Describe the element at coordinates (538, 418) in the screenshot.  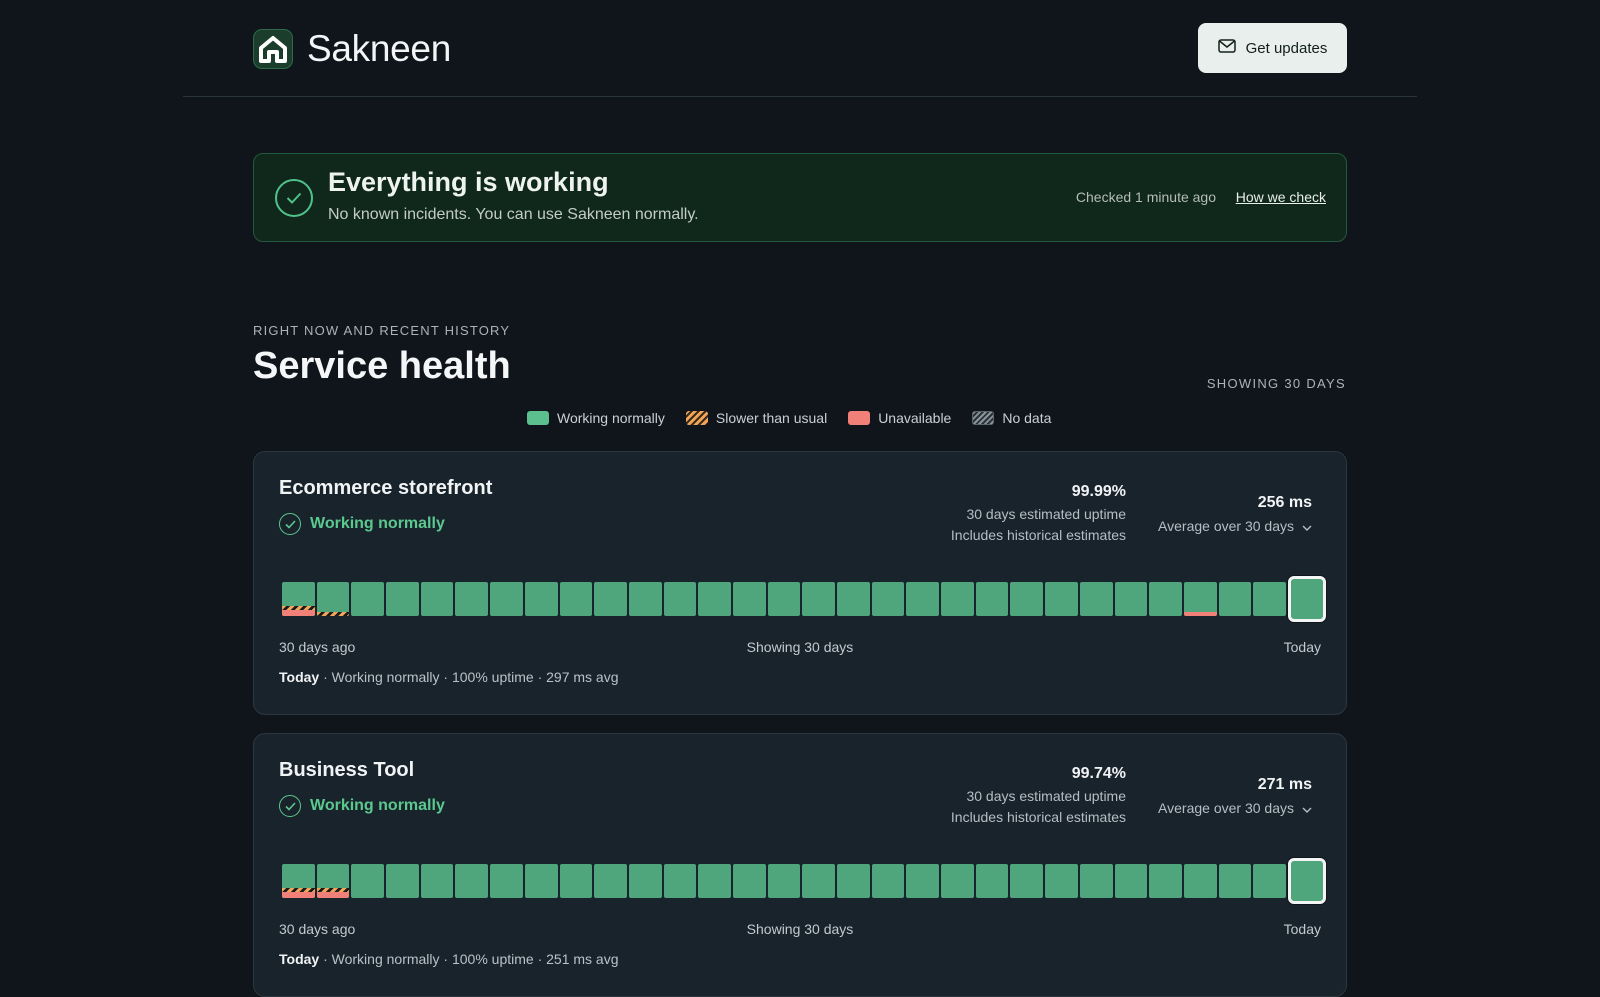
I see `working-swatch-icon` at that location.